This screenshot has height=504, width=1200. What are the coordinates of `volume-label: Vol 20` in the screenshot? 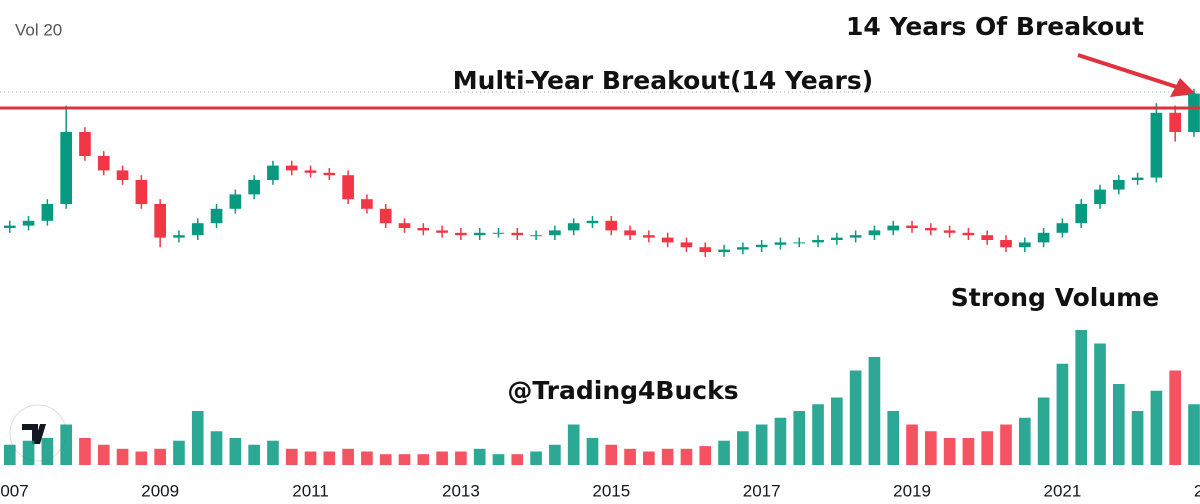 It's located at (38, 29).